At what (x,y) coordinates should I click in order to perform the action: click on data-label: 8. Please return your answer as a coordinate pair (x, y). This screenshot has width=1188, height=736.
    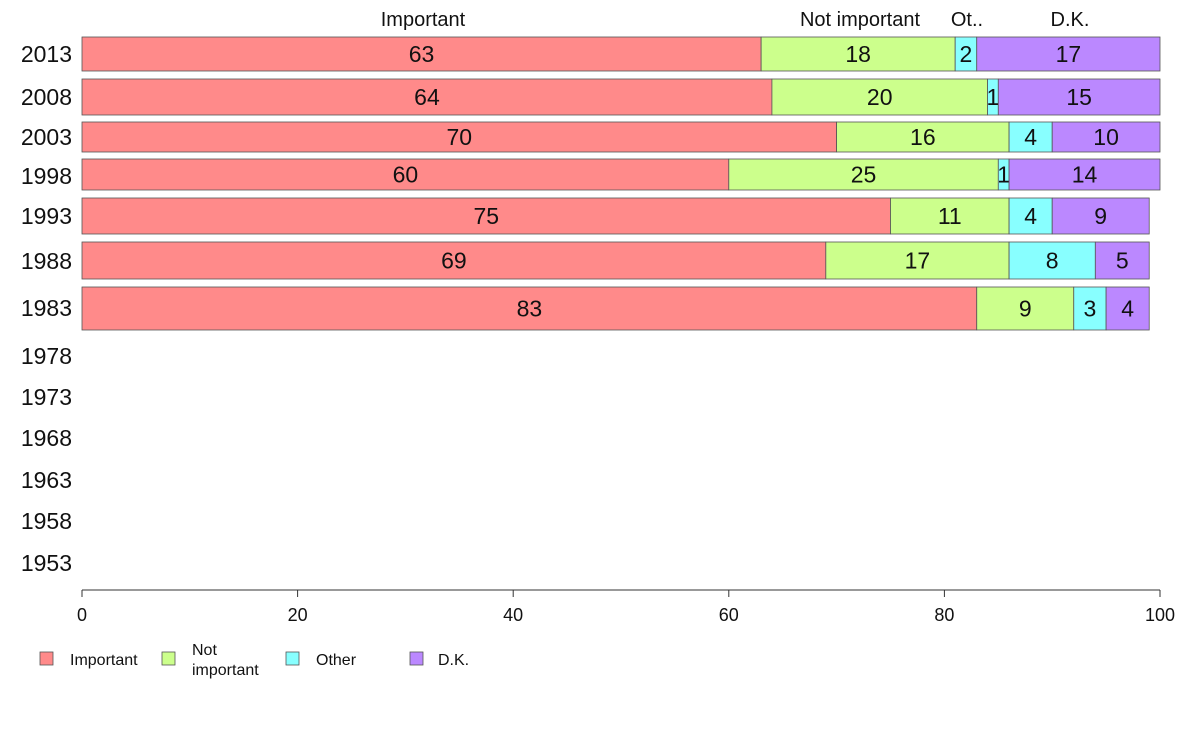
    Looking at the image, I should click on (1052, 261).